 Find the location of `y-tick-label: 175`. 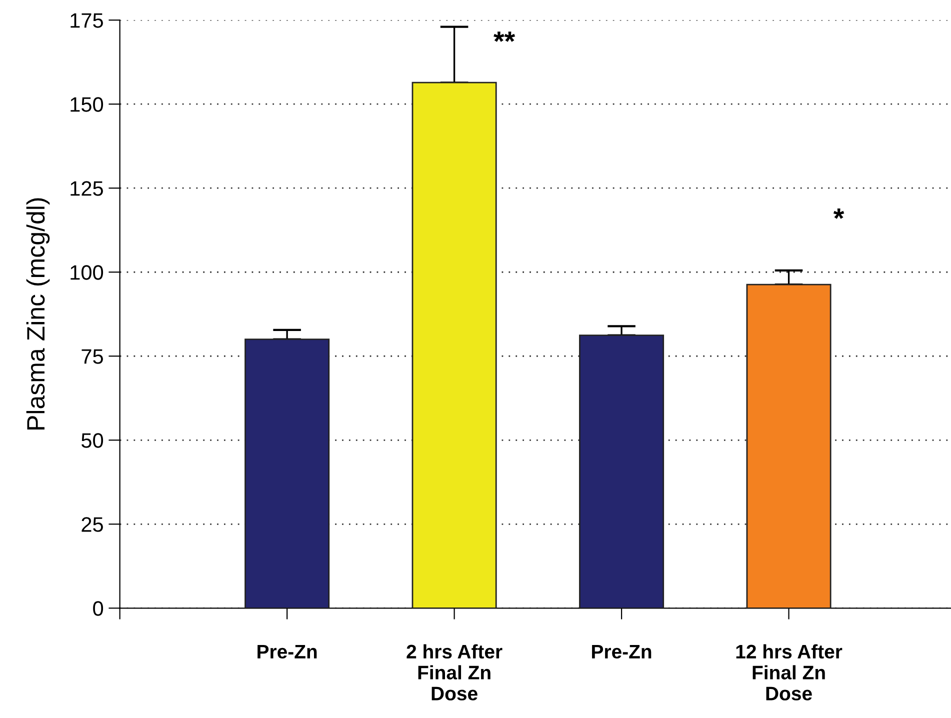

y-tick-label: 175 is located at coordinates (86, 20).